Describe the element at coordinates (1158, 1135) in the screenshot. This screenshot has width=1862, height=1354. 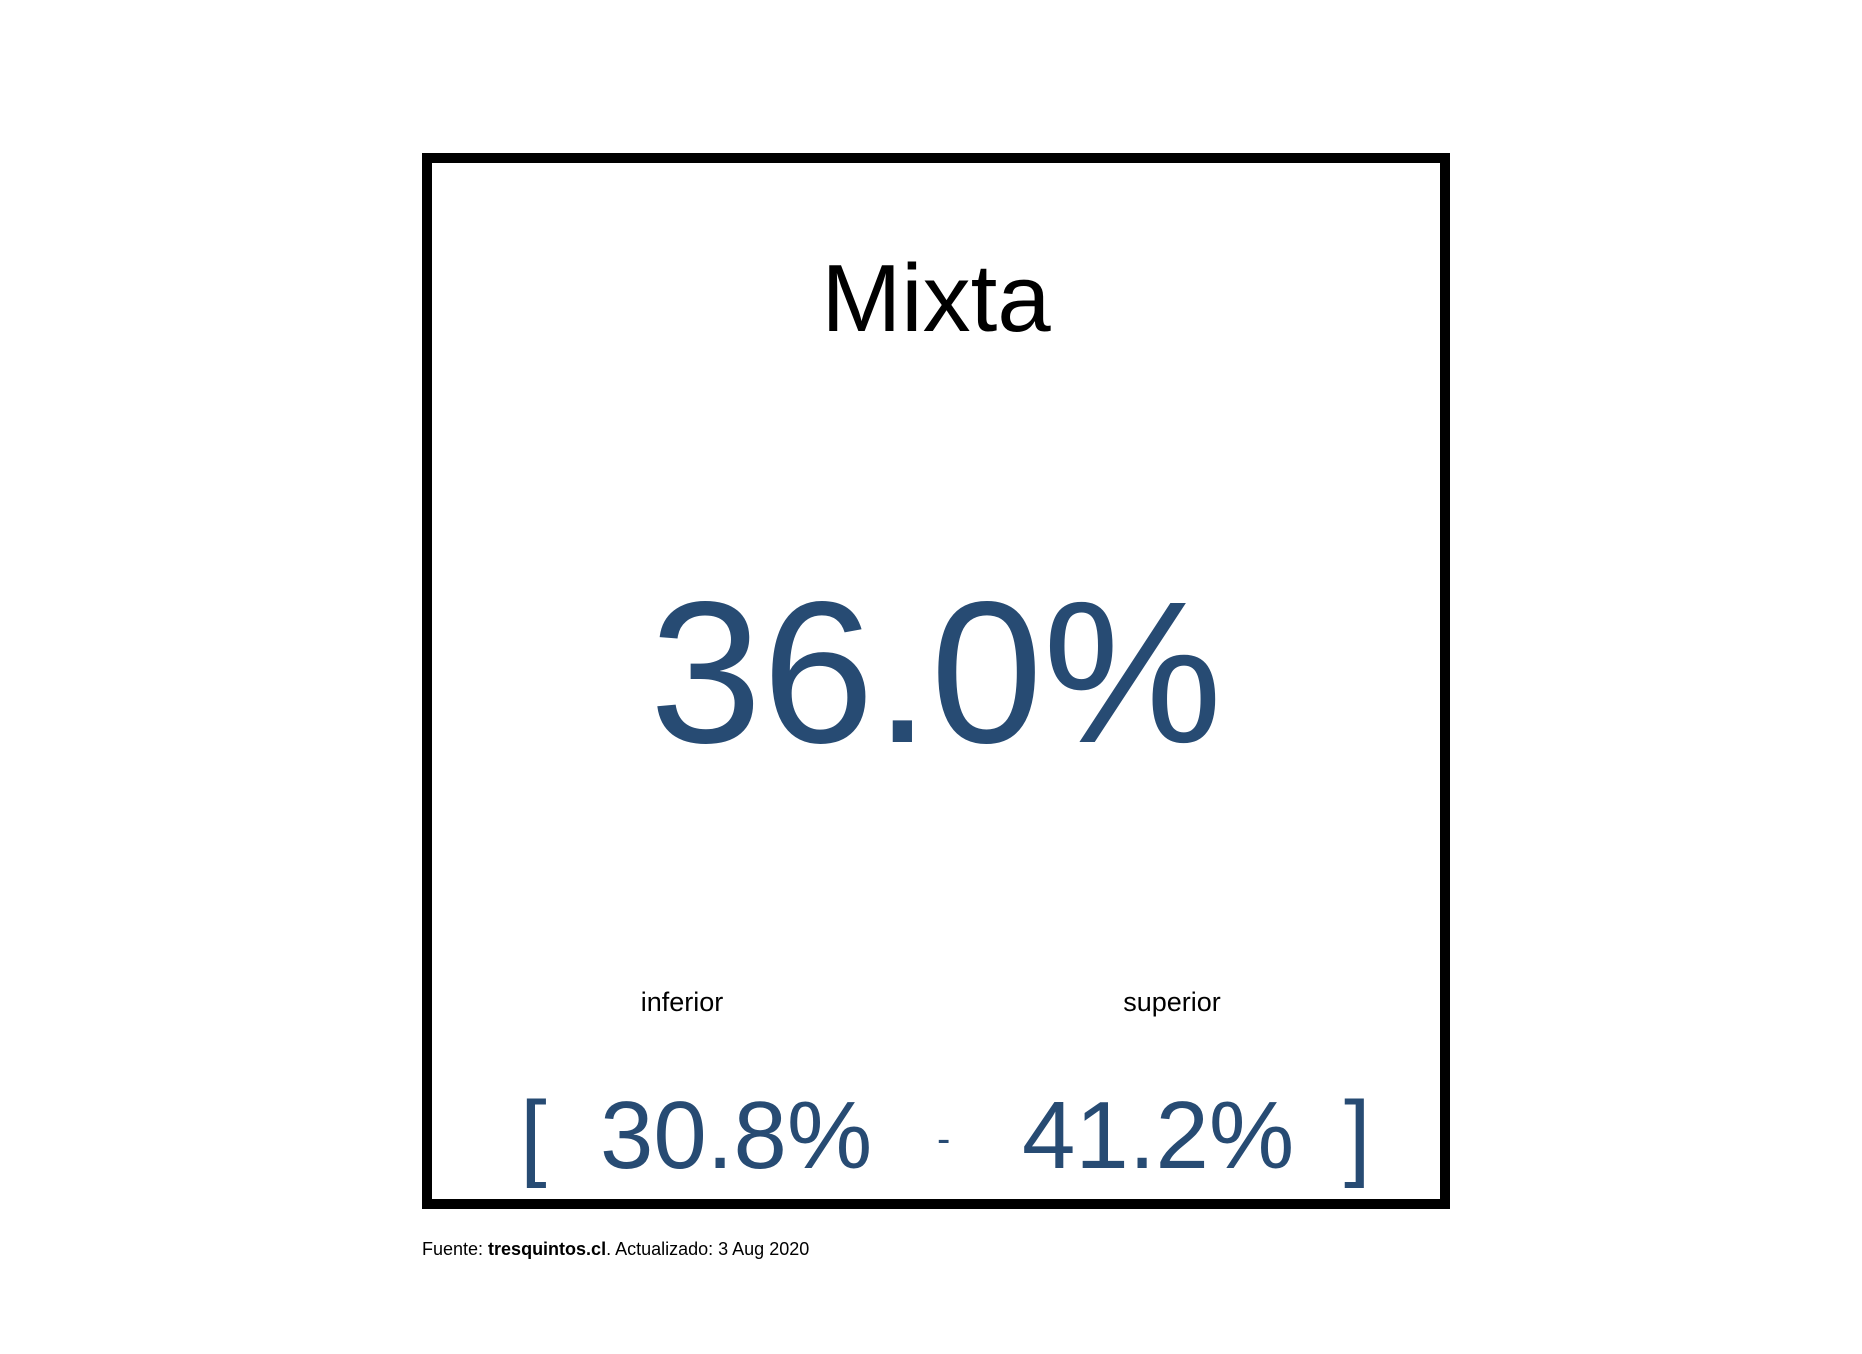
I see `upper-bound-value: 41.2%` at that location.